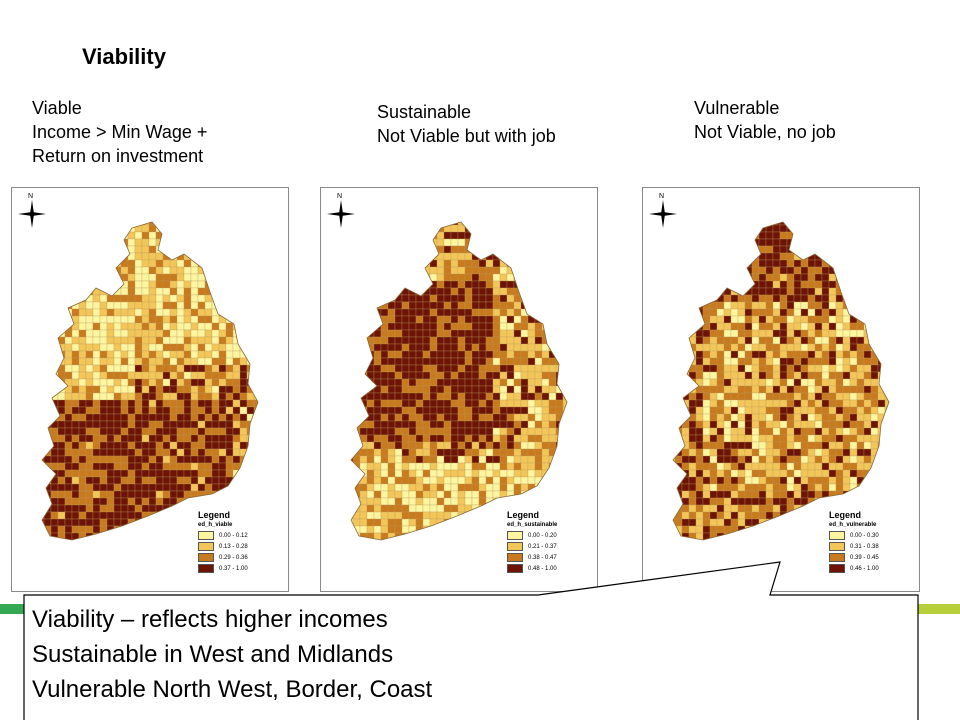  What do you see at coordinates (118, 156) in the screenshot?
I see `caption-viable-line-3: Return on investment` at bounding box center [118, 156].